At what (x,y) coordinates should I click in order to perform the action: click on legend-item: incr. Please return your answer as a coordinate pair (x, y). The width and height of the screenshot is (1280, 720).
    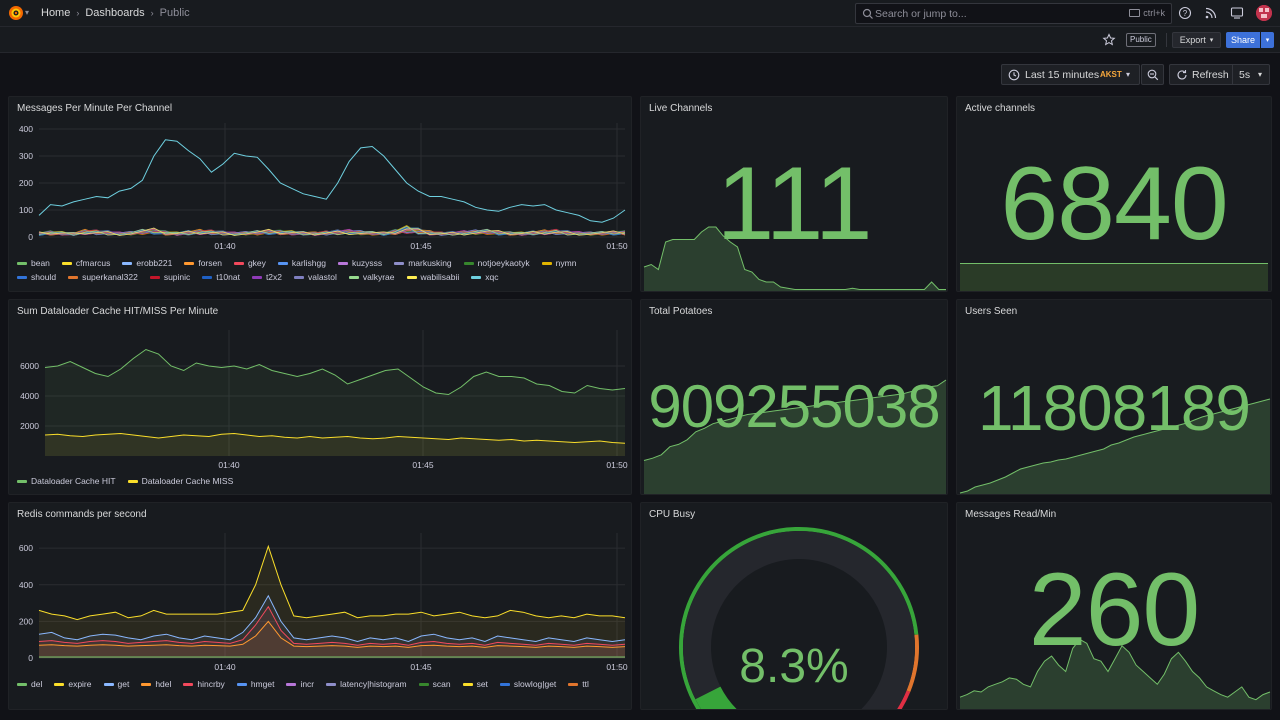
    Looking at the image, I should click on (300, 684).